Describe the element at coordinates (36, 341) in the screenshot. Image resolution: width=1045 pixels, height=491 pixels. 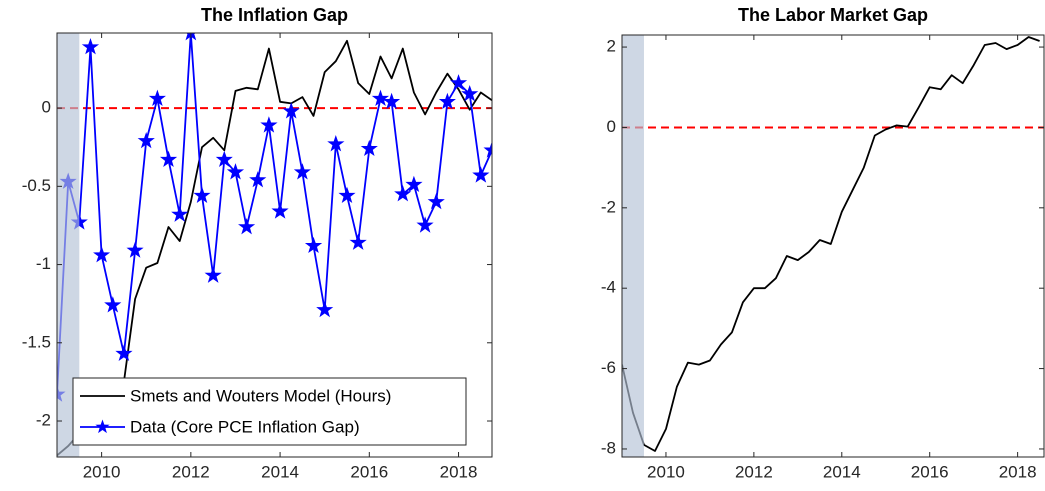
I see `y-tick-label: -1.5` at that location.